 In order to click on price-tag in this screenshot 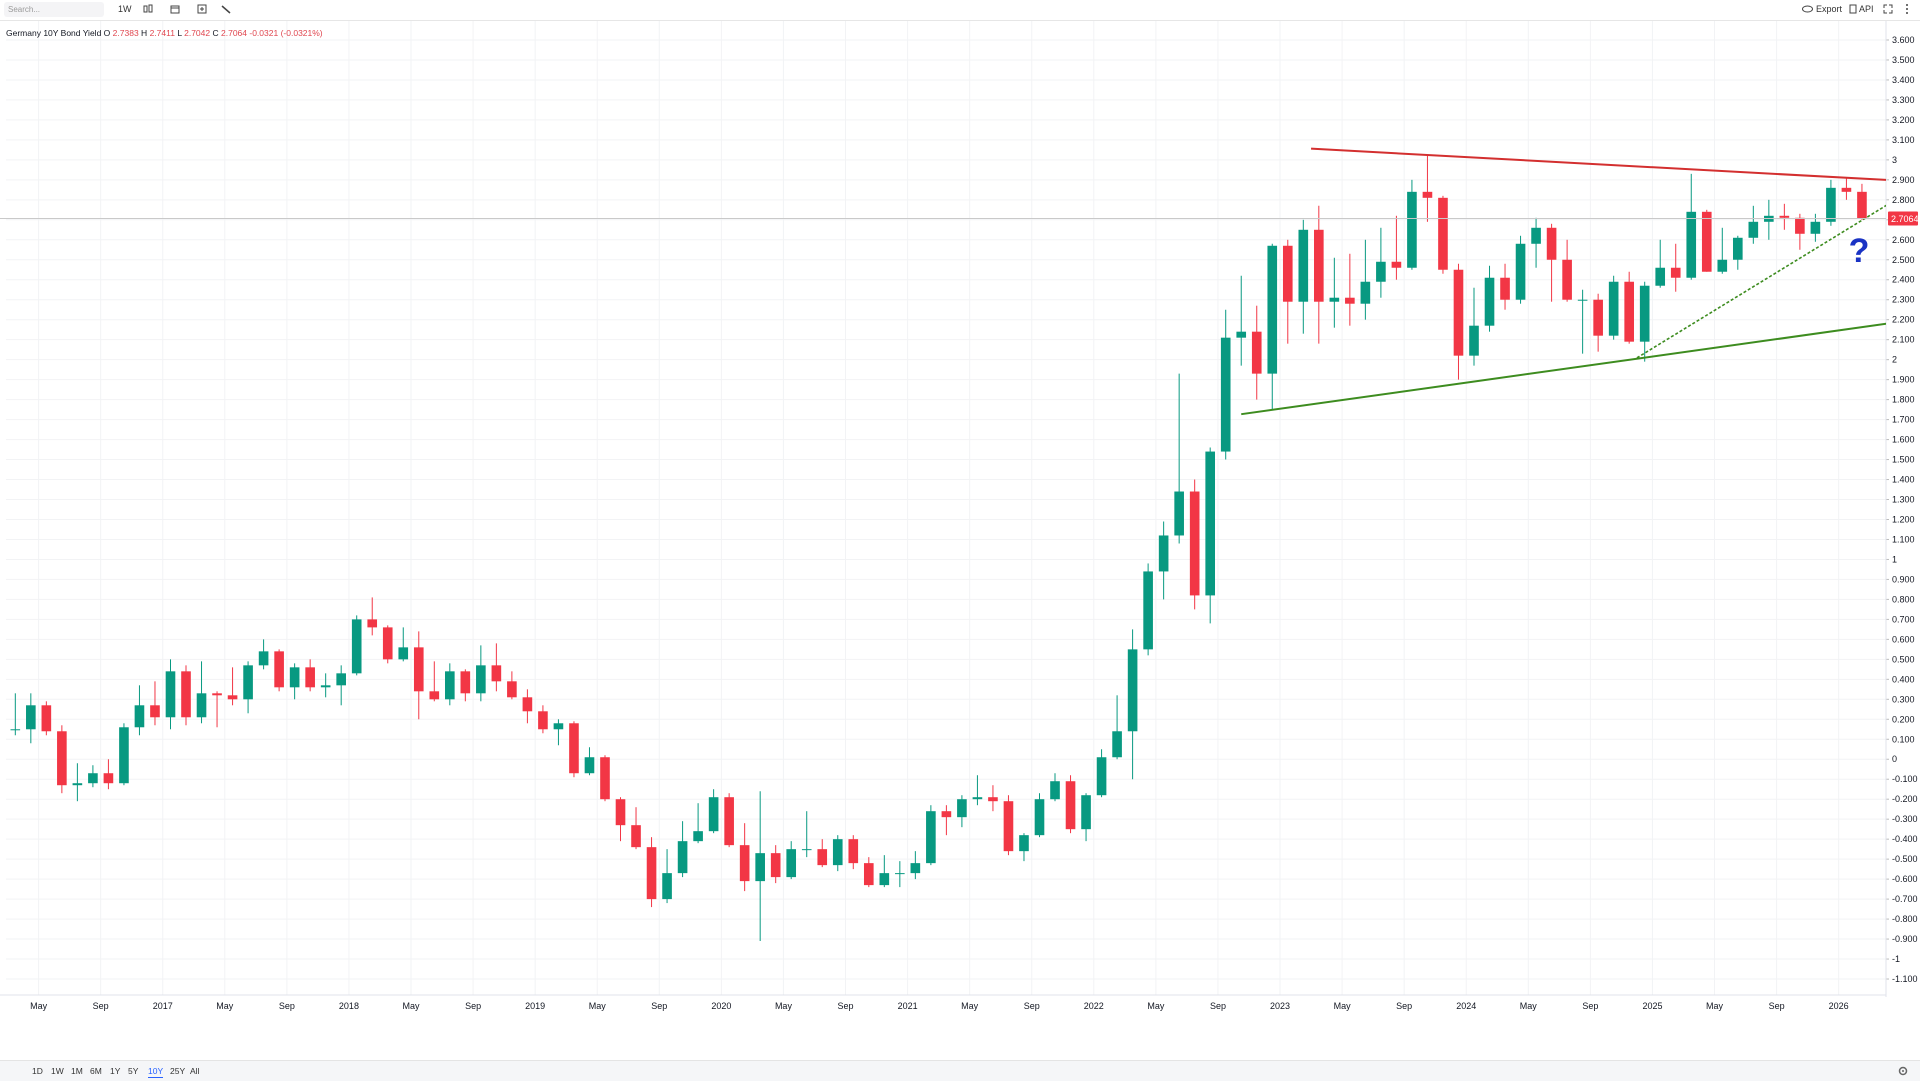, I will do `click(1903, 218)`.